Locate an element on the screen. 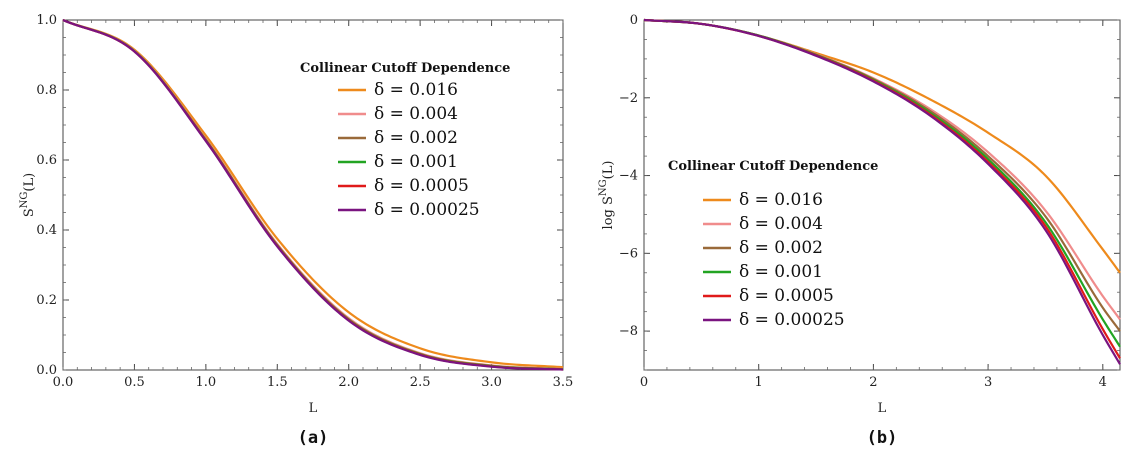  y-axis-label-a-sup: NG is located at coordinates (24, 200).